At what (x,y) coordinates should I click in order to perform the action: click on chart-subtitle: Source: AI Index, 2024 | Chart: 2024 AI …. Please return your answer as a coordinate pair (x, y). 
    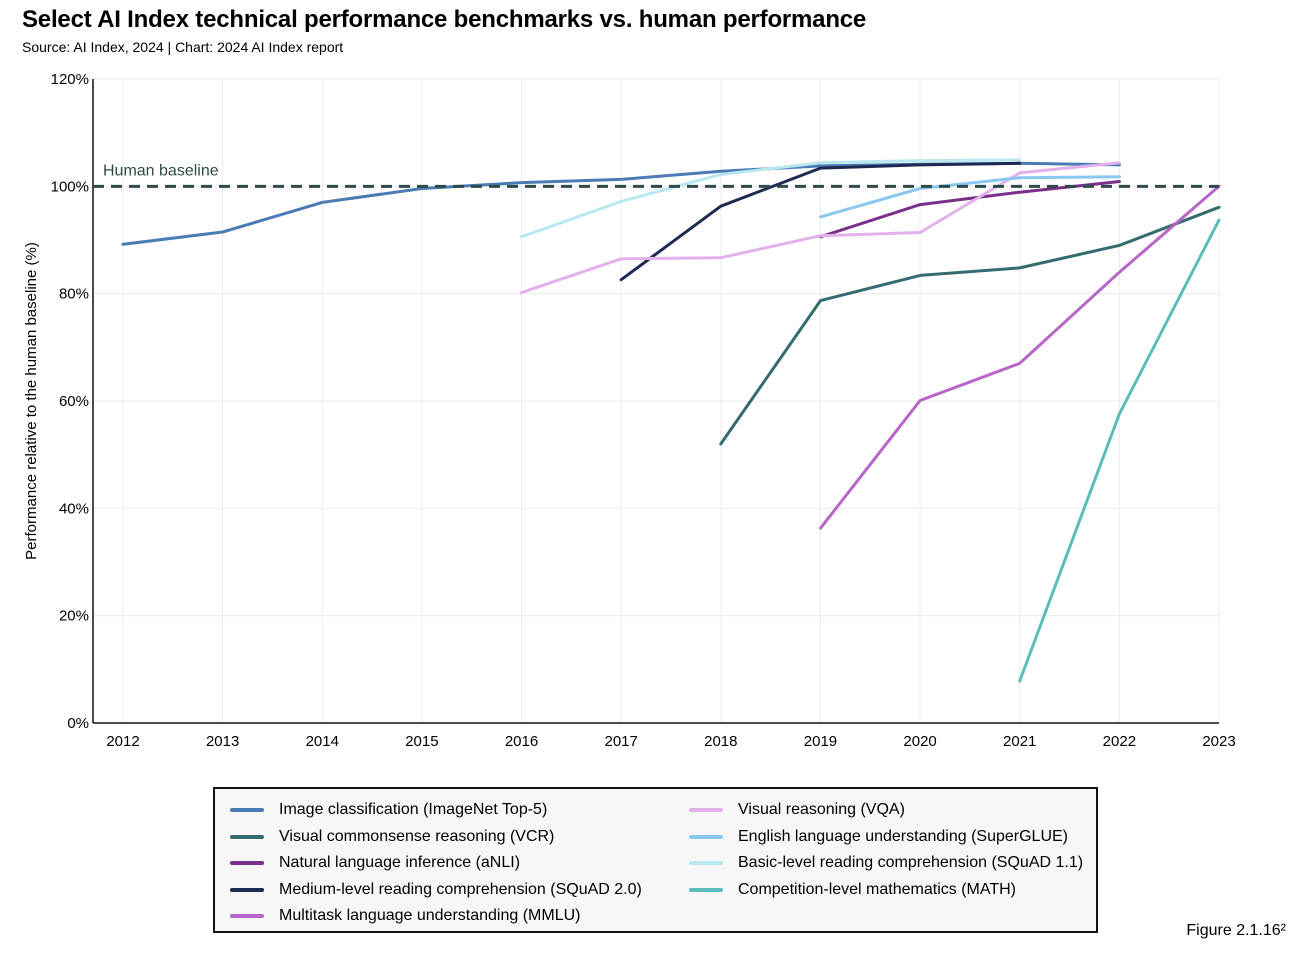
    Looking at the image, I should click on (183, 47).